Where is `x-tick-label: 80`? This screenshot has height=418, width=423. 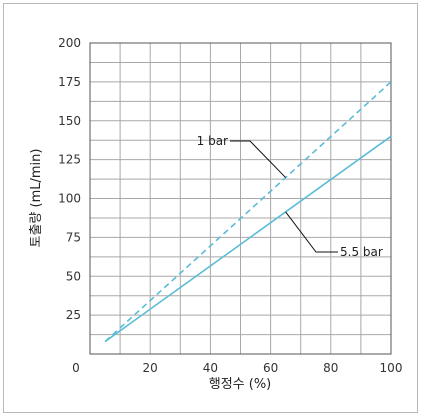 x-tick-label: 80 is located at coordinates (330, 368).